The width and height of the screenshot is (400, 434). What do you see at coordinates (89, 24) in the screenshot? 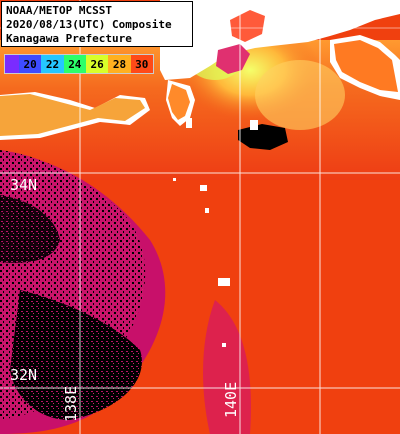
I see `title-line-2: 2020/08/13(UTC) Composite` at bounding box center [89, 24].